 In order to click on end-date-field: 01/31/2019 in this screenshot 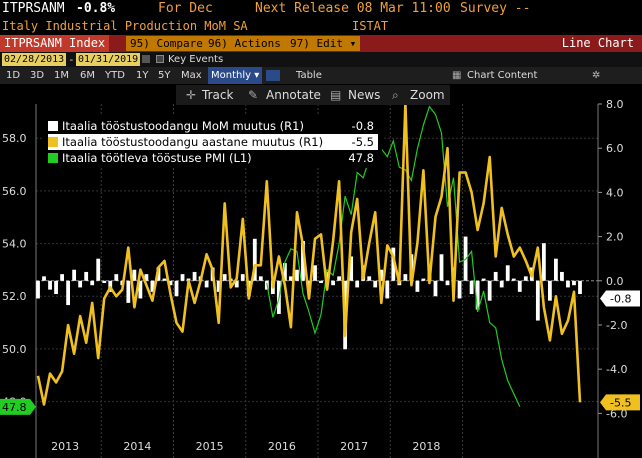, I will do `click(108, 59)`.